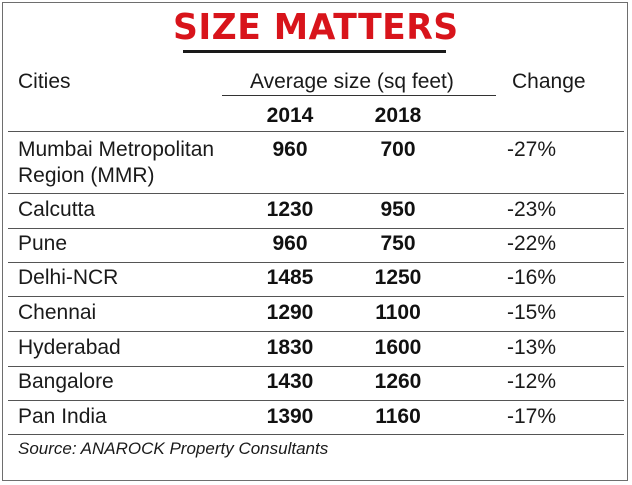 The width and height of the screenshot is (632, 485). What do you see at coordinates (290, 347) in the screenshot?
I see `value-2014-cell: 1830` at bounding box center [290, 347].